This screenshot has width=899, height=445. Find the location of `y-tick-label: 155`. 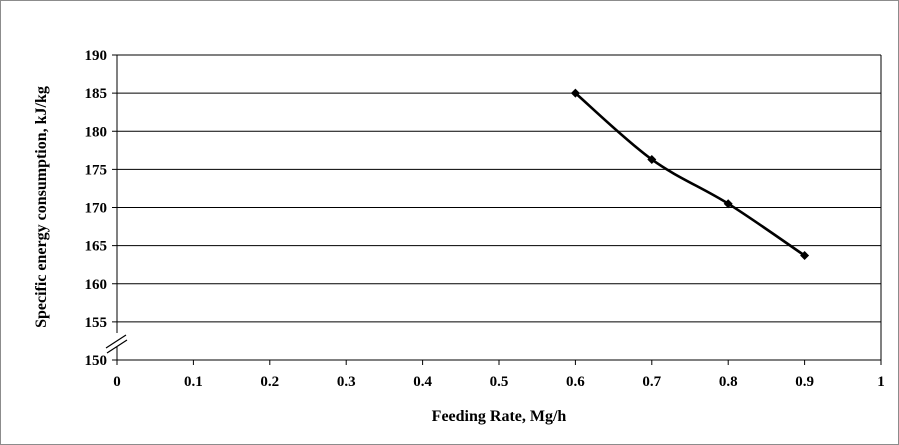

y-tick-label: 155 is located at coordinates (96, 323).